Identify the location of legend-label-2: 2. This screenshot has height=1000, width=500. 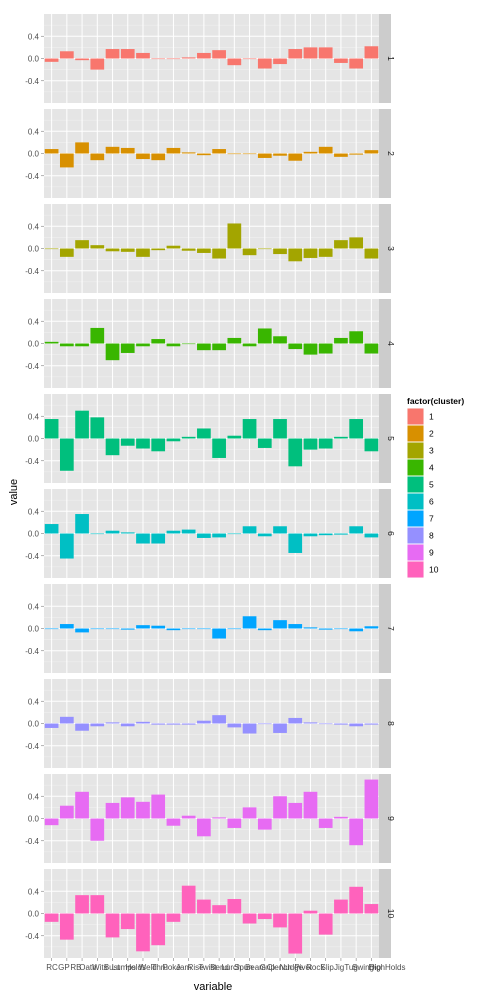
(431, 434).